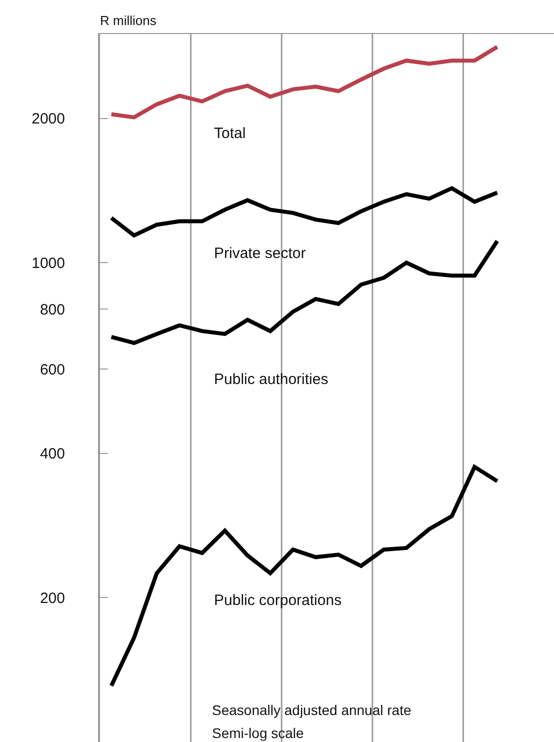  I want to click on y-tick-label: 800, so click(52, 309).